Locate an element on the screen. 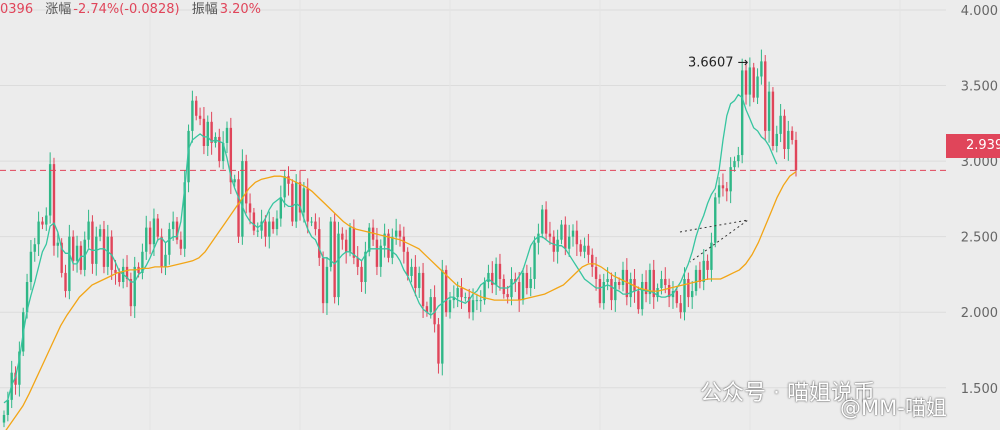  y-tick-label: 1.500 is located at coordinates (979, 389).